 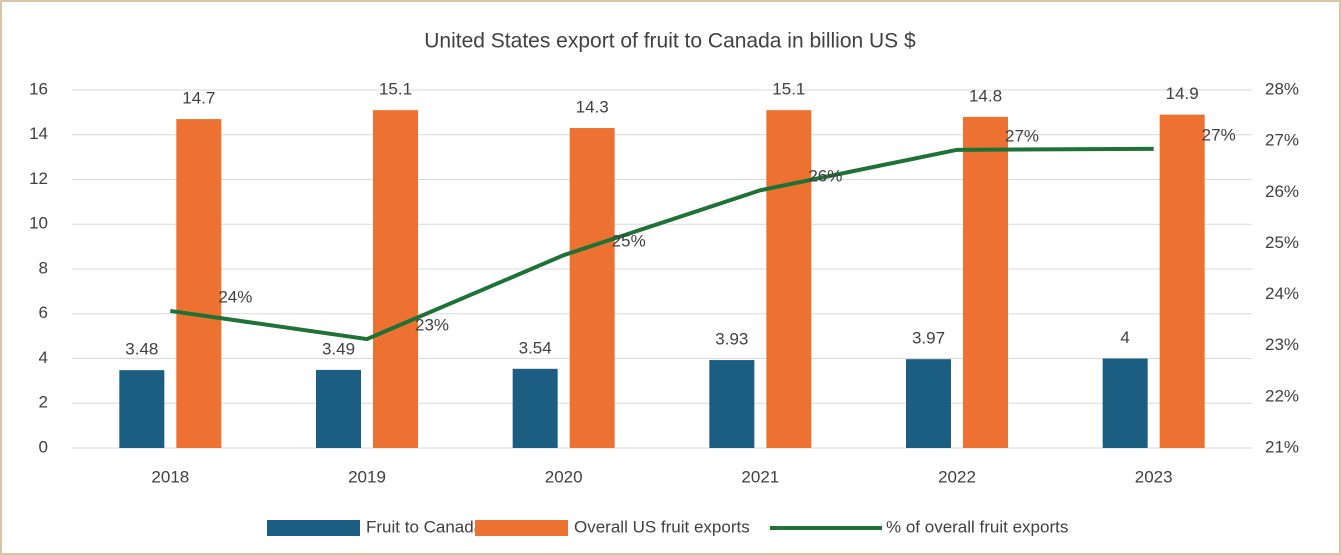 I want to click on y-tick-label: 12, so click(x=38, y=178).